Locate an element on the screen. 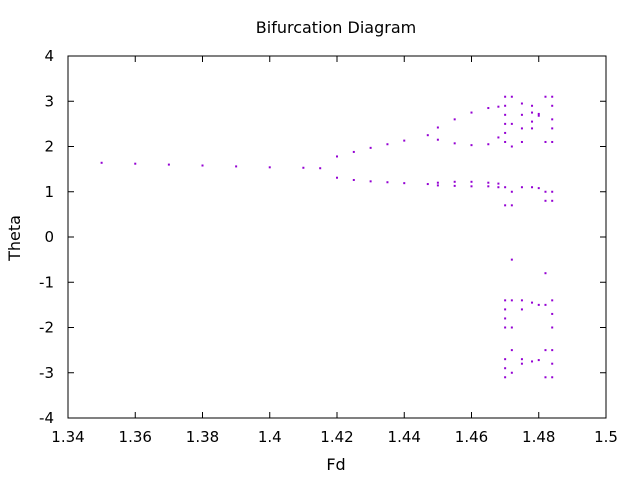 This screenshot has height=480, width=640. y-tick-label: 4 is located at coordinates (49, 56).